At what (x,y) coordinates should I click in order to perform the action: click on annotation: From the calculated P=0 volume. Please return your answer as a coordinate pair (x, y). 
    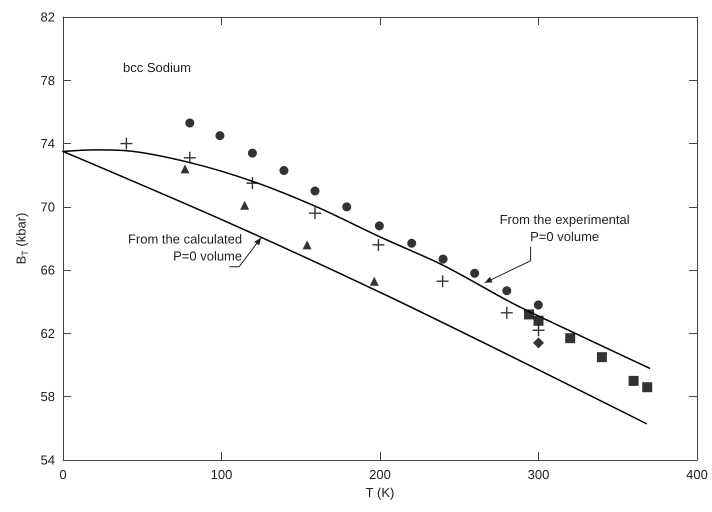
    Looking at the image, I should click on (185, 248).